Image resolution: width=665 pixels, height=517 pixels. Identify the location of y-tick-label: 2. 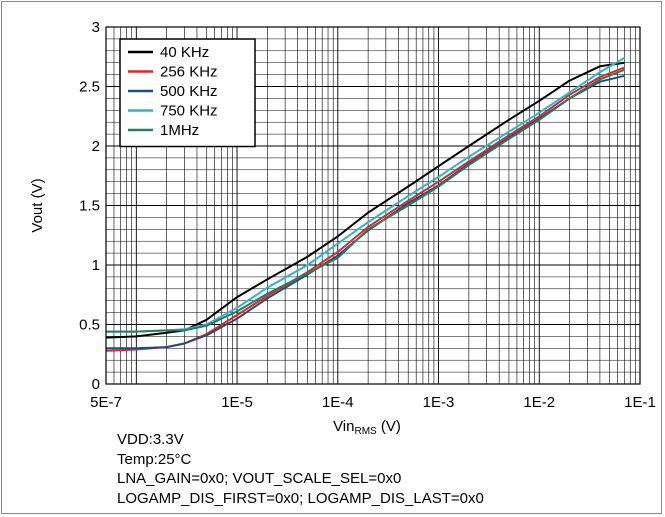
(96, 146).